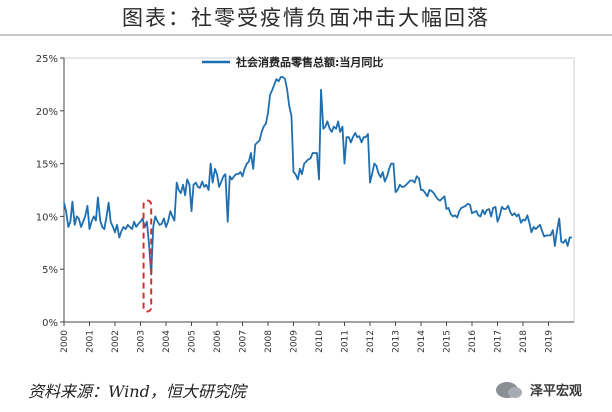 The height and width of the screenshot is (412, 612). What do you see at coordinates (142, 341) in the screenshot?
I see `x-tick-label: 2003` at bounding box center [142, 341].